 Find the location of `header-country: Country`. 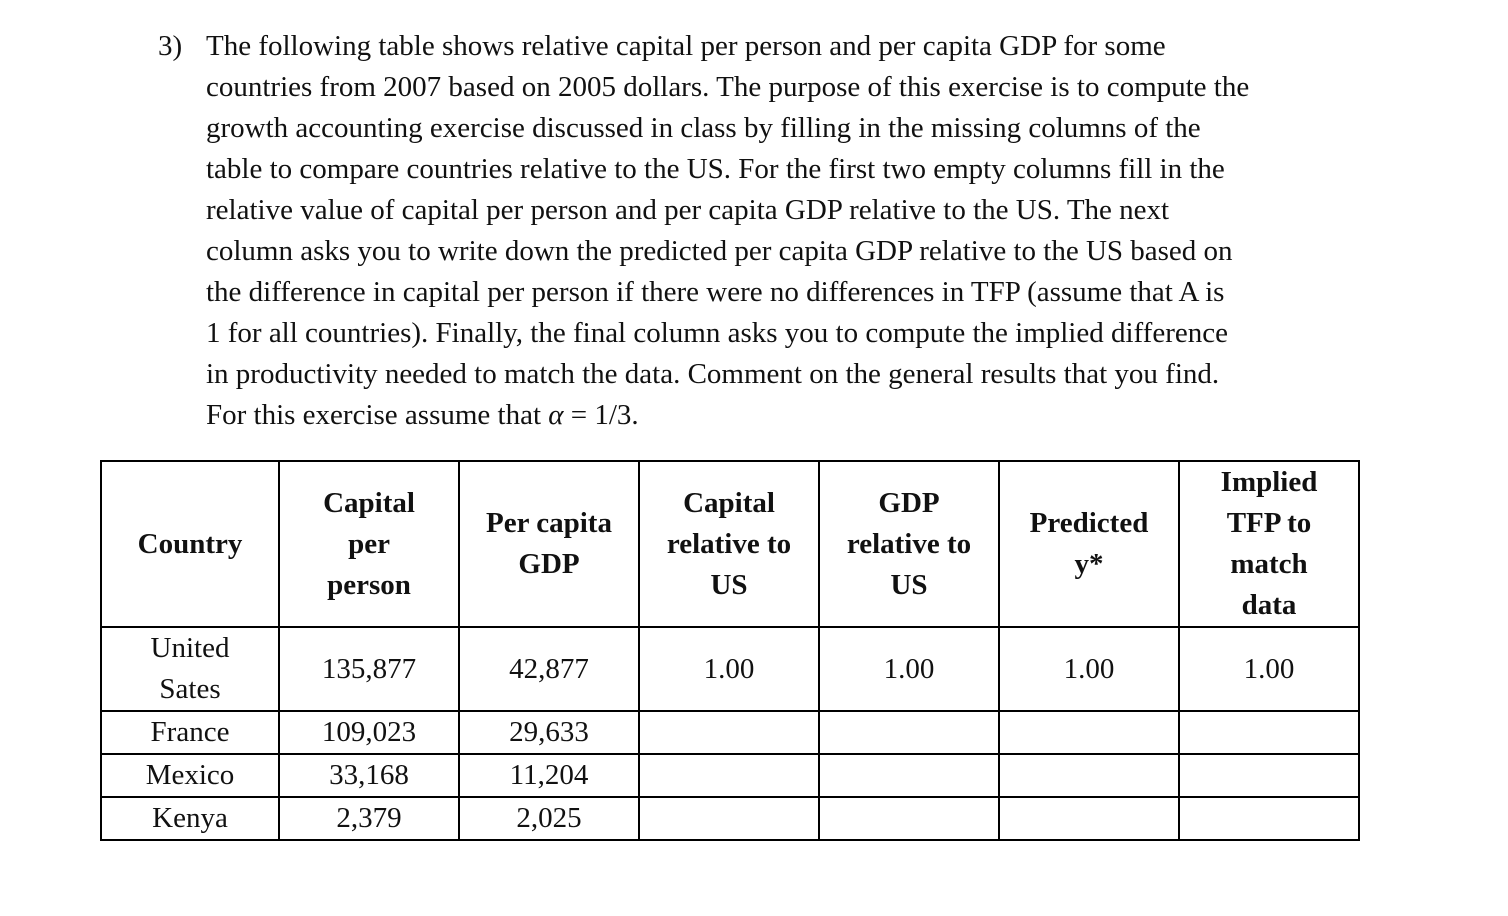

header-country: Country is located at coordinates (190, 544).